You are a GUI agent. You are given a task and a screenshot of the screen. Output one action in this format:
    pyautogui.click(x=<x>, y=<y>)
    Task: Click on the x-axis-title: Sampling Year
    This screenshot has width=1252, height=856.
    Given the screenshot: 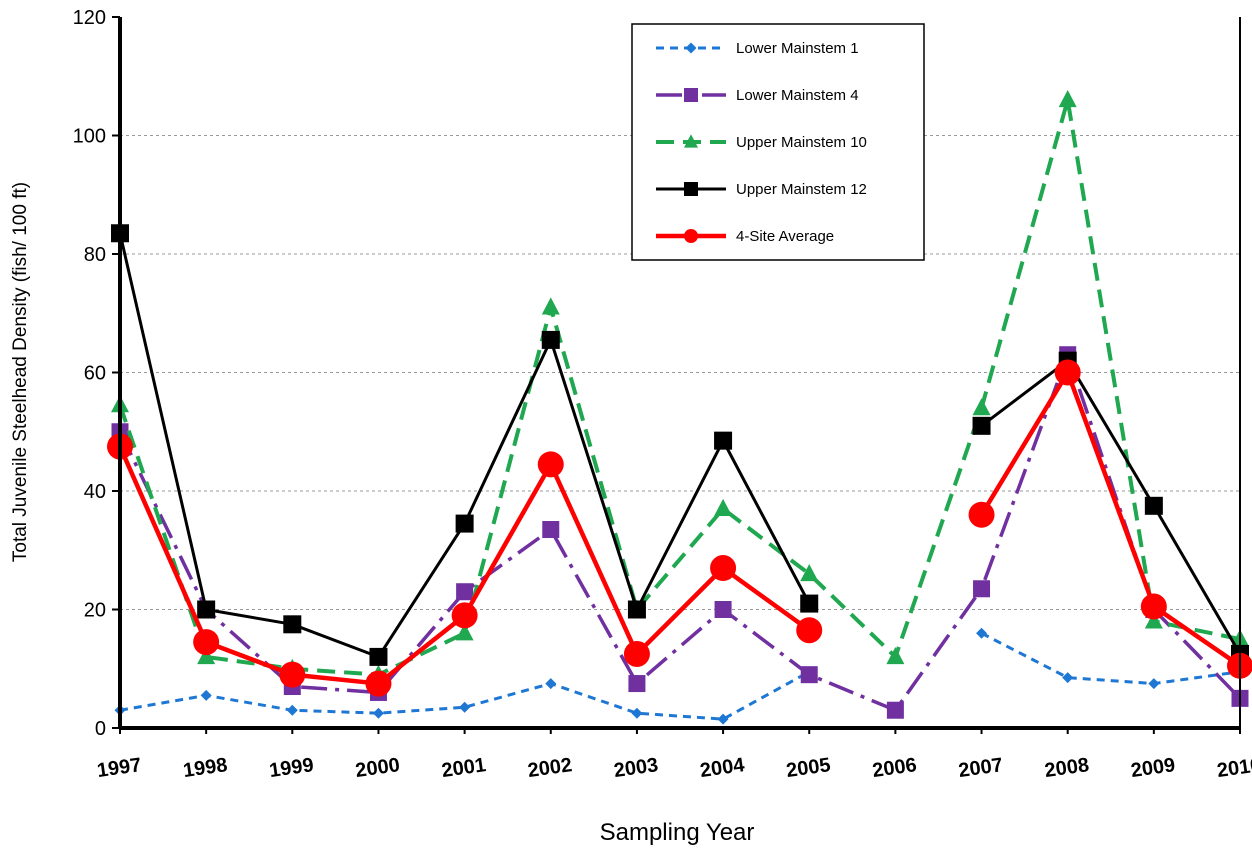 What is the action you would take?
    pyautogui.click(x=677, y=832)
    